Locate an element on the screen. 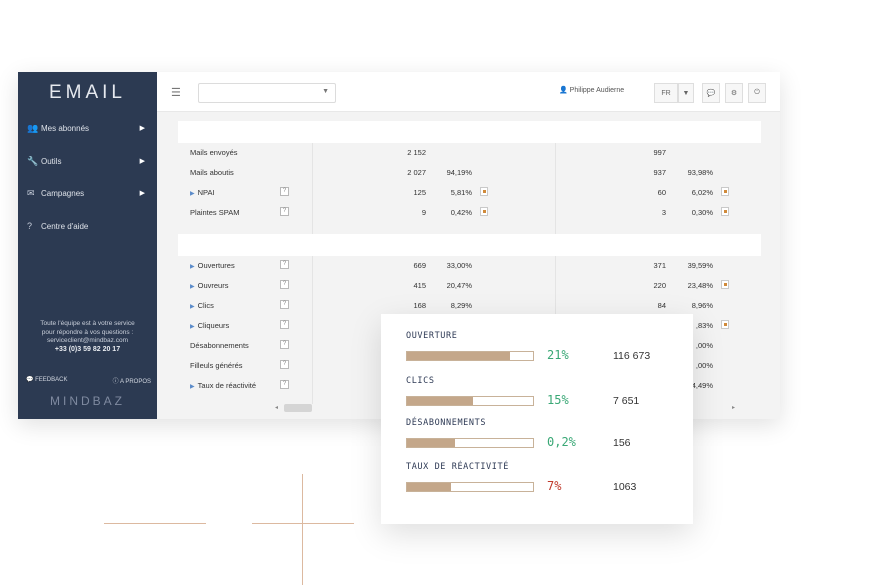 This screenshot has width=893, height=585. row-label-text: Filleuls générés is located at coordinates (216, 365).